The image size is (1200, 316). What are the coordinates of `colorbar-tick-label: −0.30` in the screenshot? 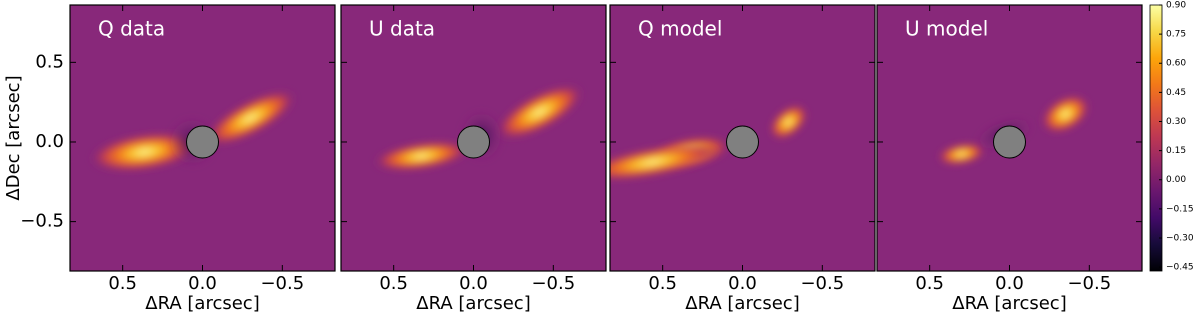 It's located at (1180, 238).